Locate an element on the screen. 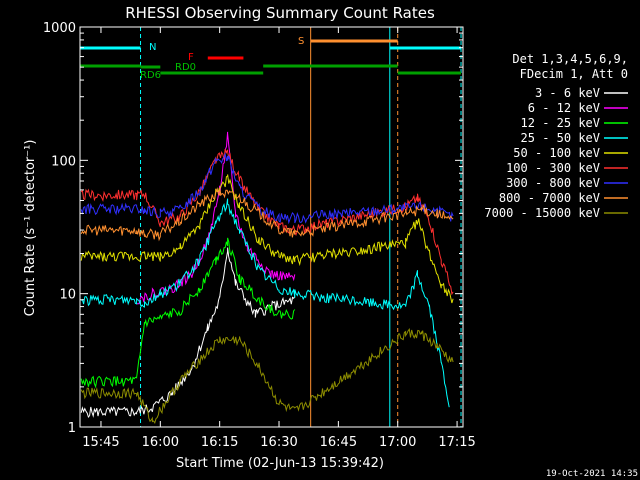 The height and width of the screenshot is (480, 640). x-tick-label: 16:15 is located at coordinates (219, 442).